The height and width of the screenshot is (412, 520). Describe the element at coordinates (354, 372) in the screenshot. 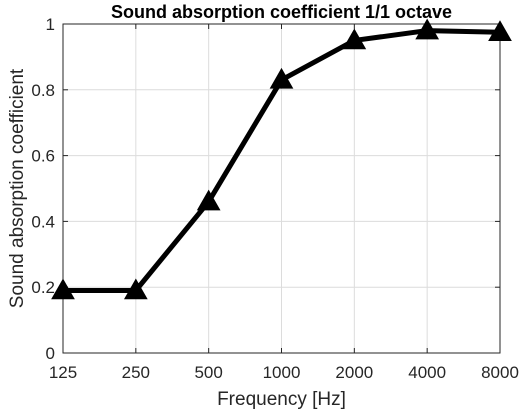

I see `x-tick-label: 2000` at that location.